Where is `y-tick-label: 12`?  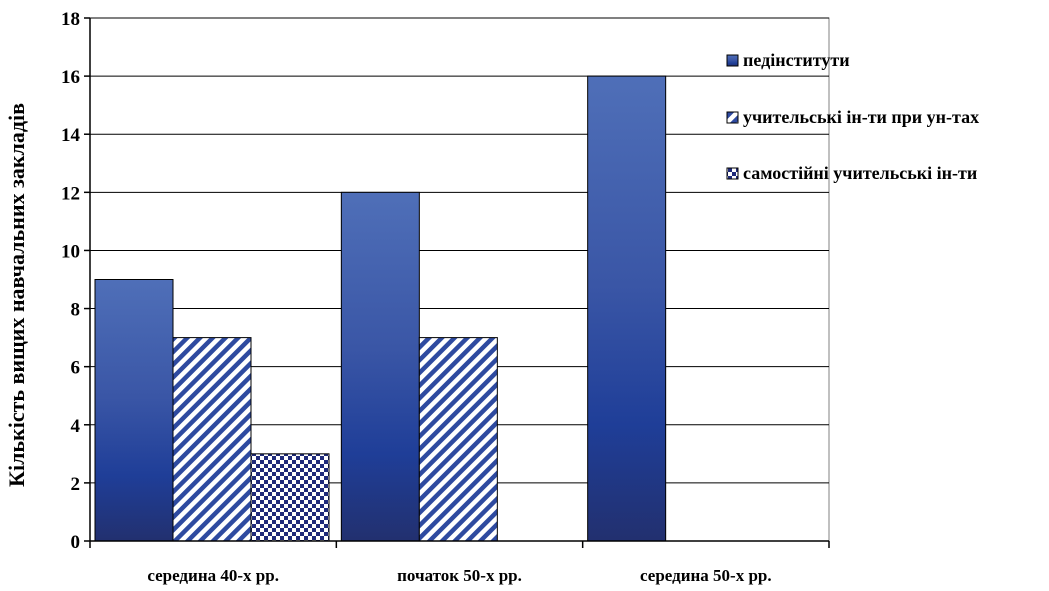 y-tick-label: 12 is located at coordinates (70, 193).